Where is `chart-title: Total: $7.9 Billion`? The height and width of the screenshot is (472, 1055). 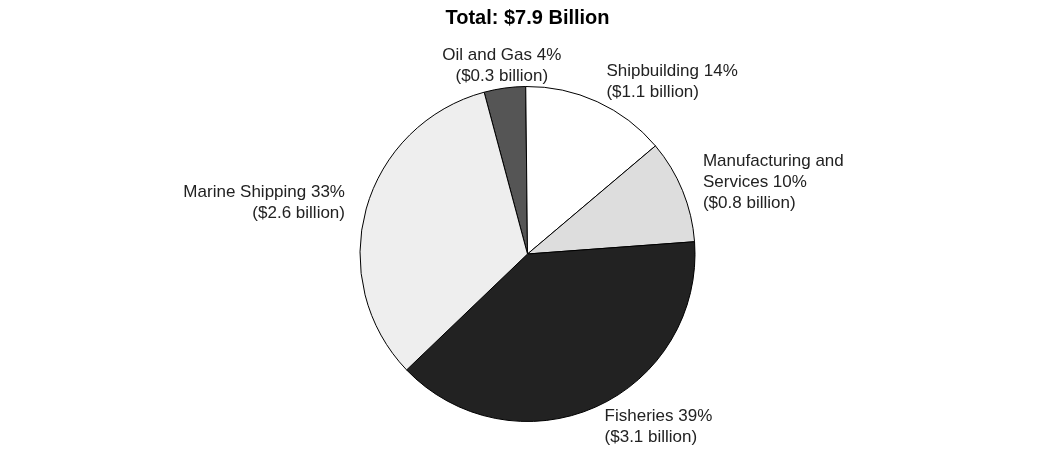 chart-title: Total: $7.9 Billion is located at coordinates (527, 16).